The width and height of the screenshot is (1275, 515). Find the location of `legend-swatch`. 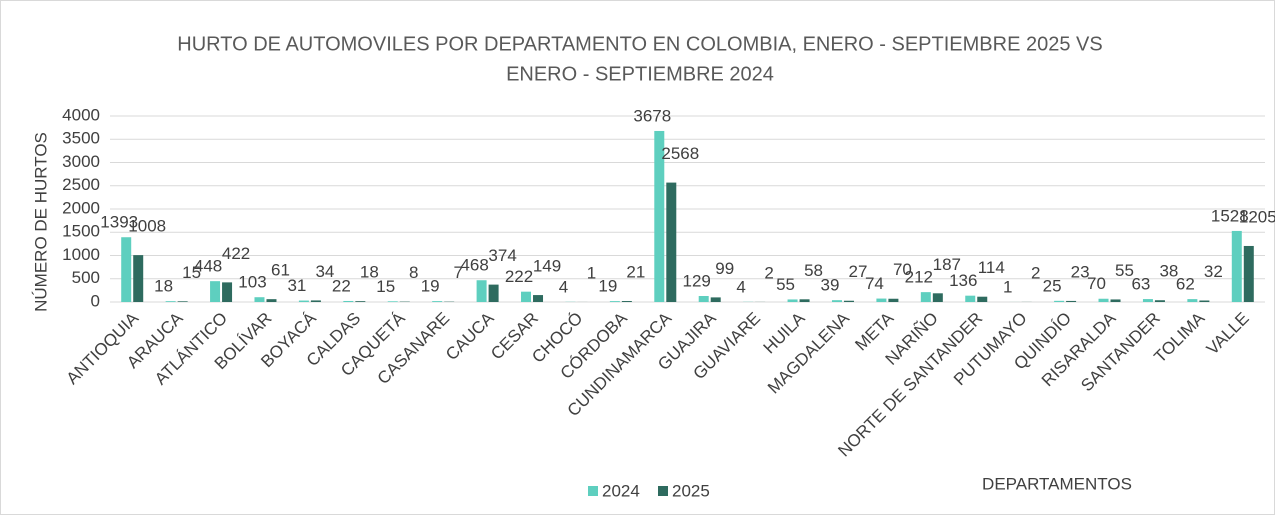

legend-swatch is located at coordinates (663, 491).